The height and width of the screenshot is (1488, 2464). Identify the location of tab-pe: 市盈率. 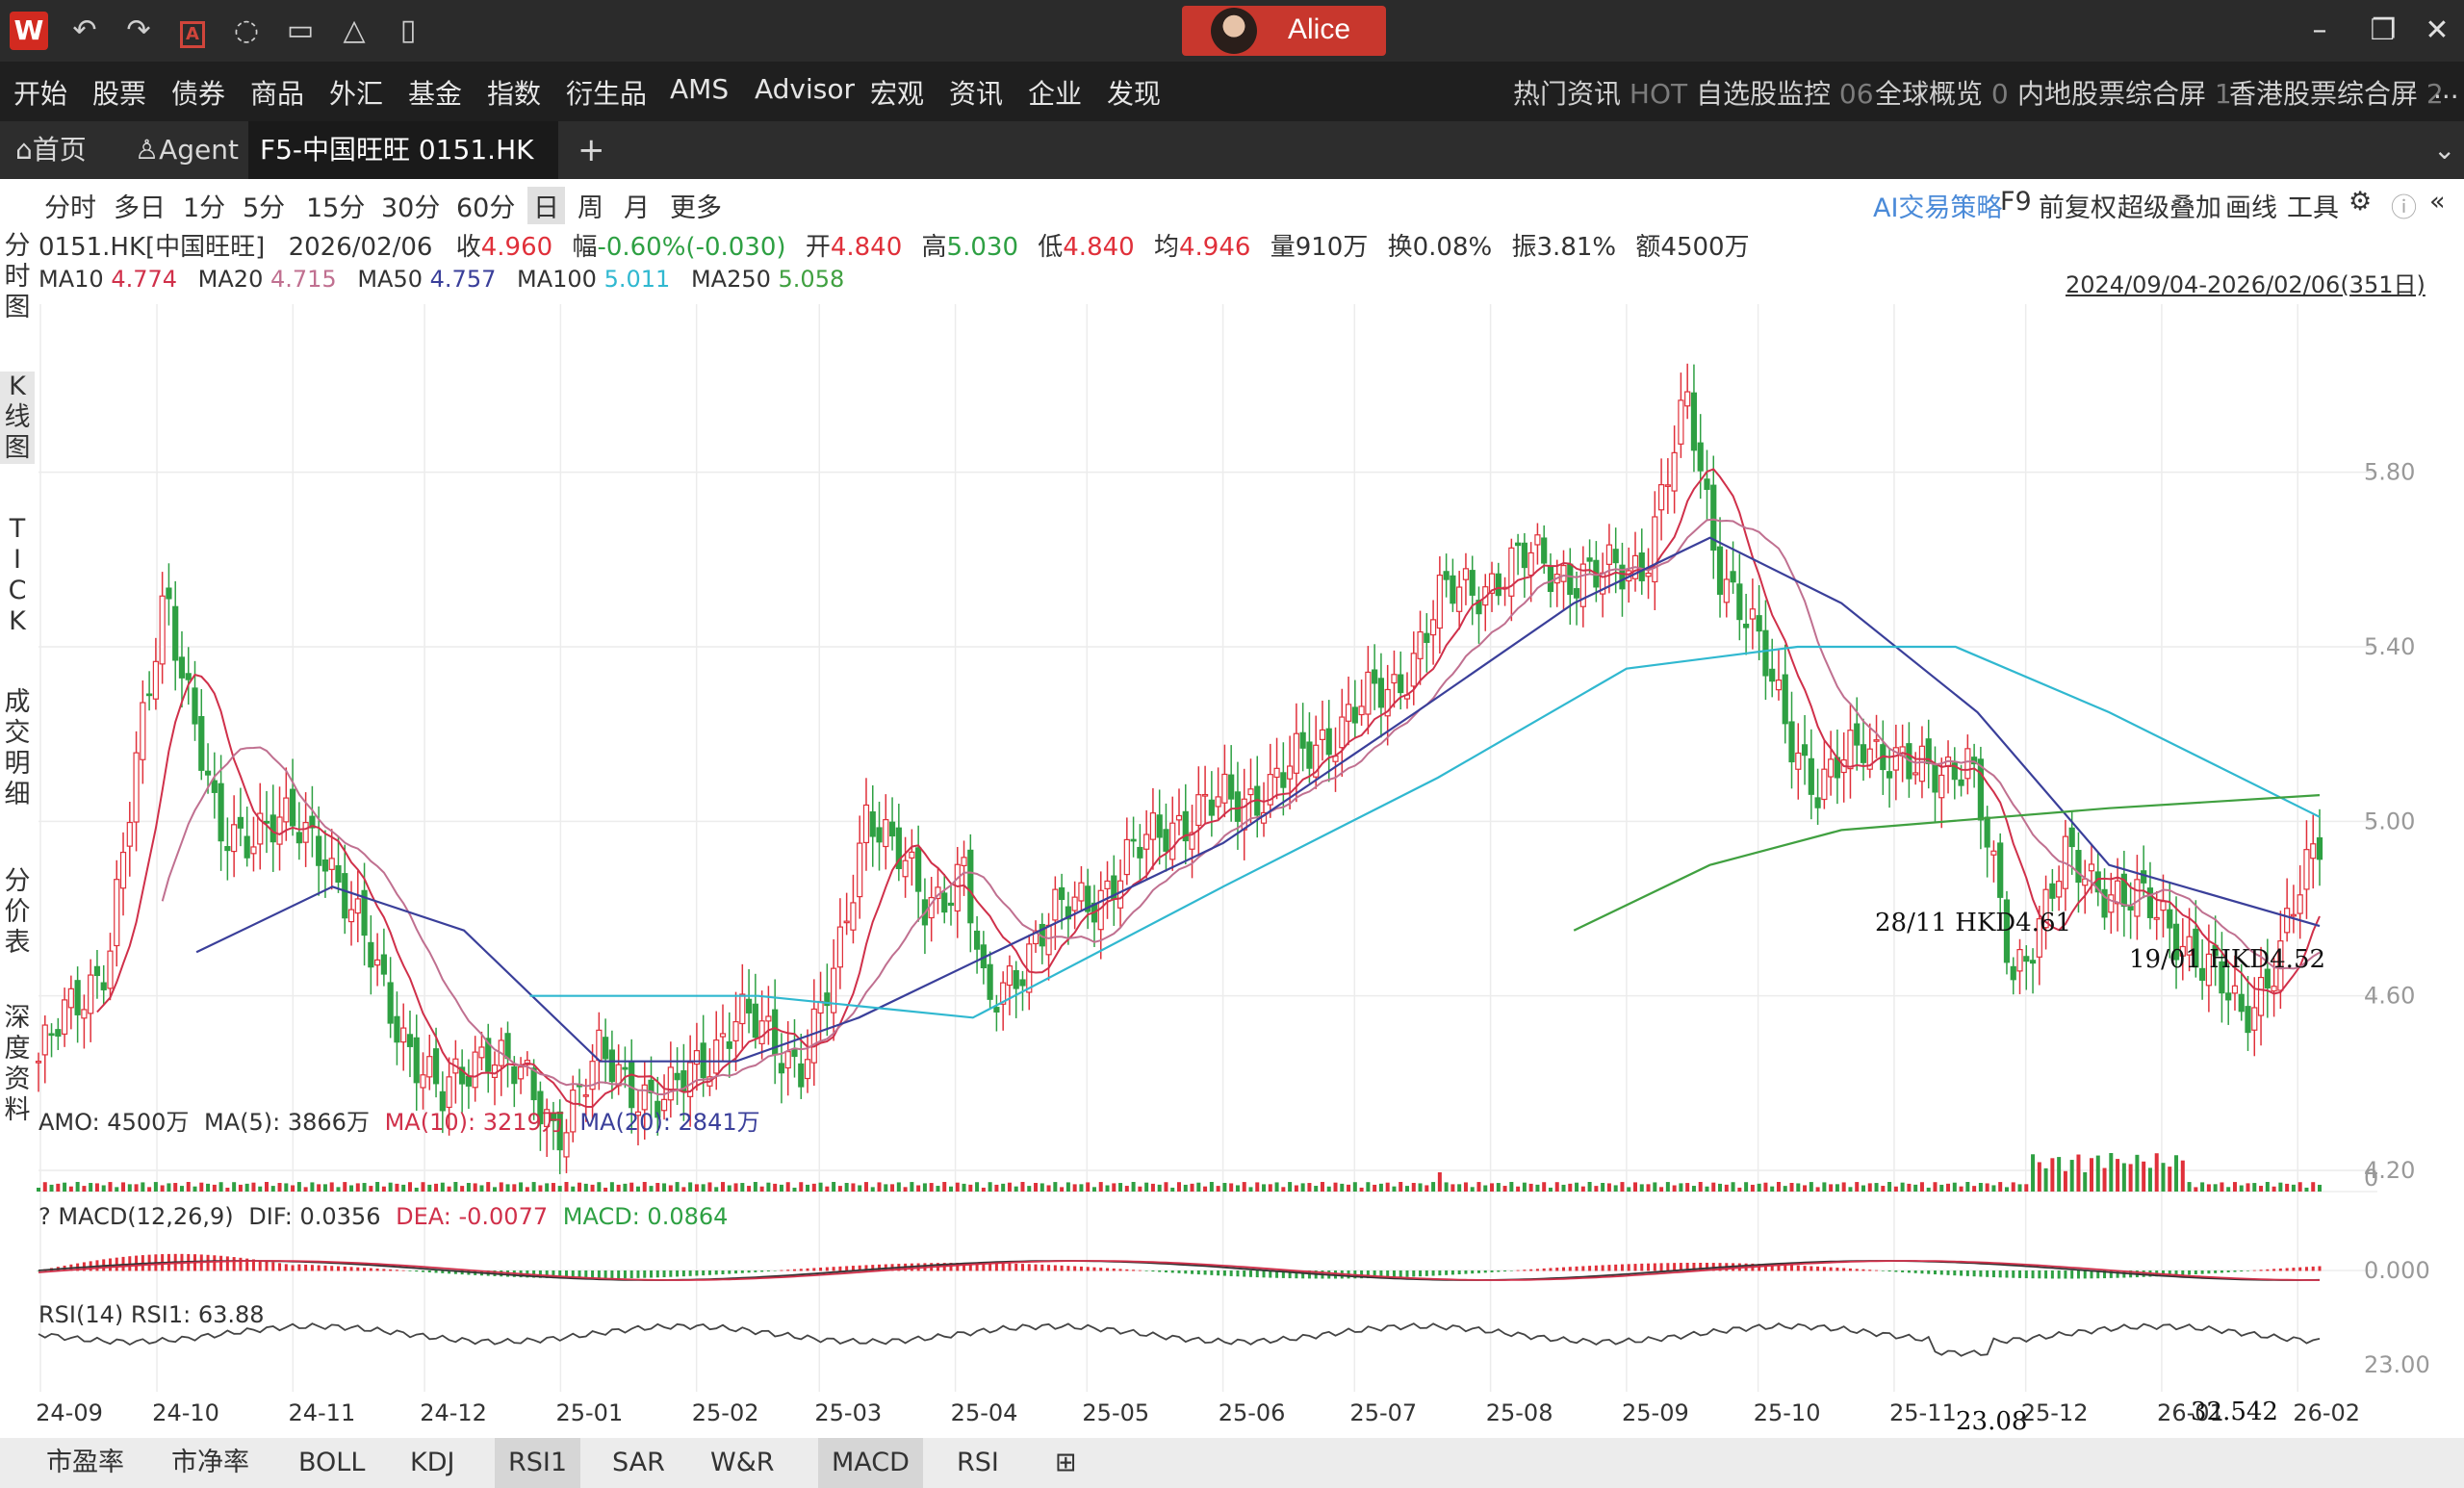
(85, 1463).